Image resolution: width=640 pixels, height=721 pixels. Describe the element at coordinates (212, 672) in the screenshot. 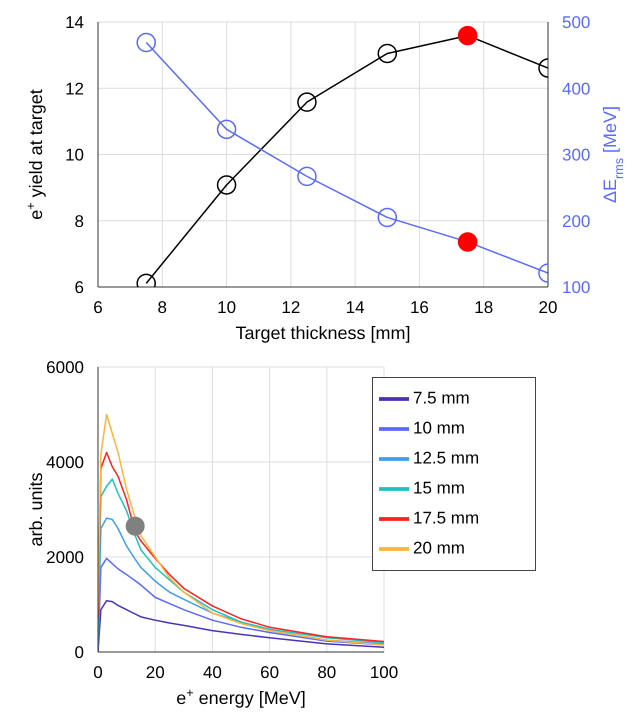

I see `x-tick-label: 40` at that location.